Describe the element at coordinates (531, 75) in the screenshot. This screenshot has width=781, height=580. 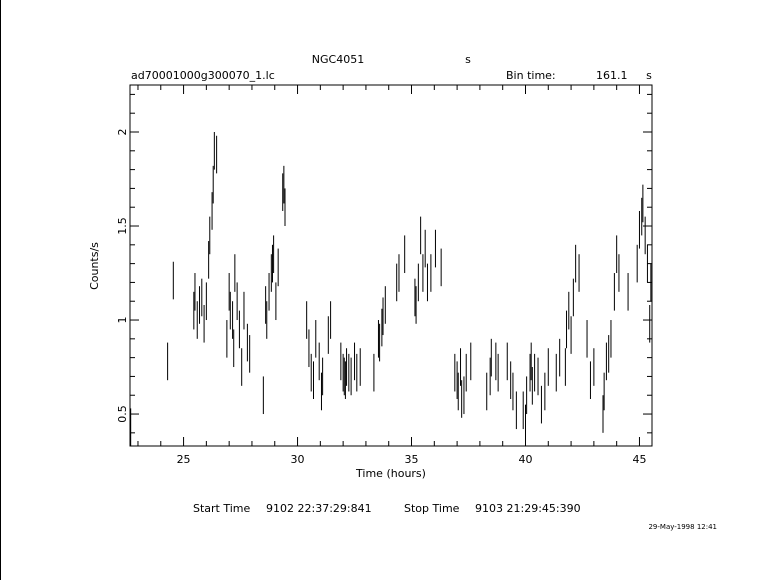
I see `bin-time-label: Bin time:` at that location.